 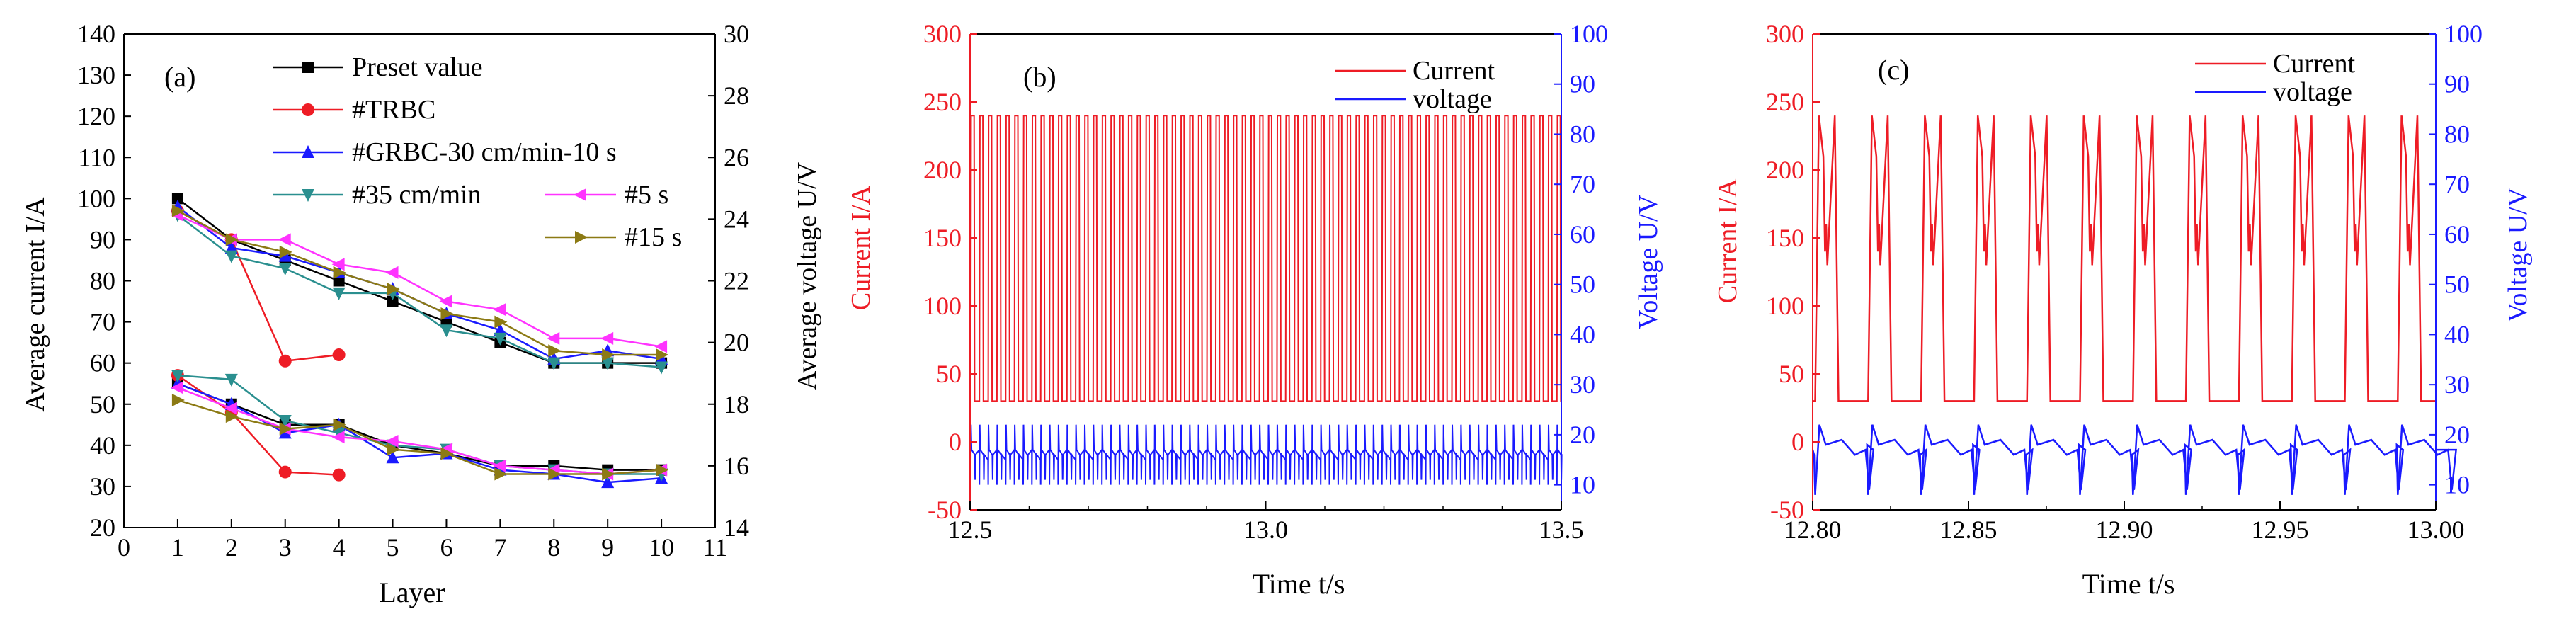 I want to click on panel-a-yright-tick-label: 26, so click(x=736, y=157).